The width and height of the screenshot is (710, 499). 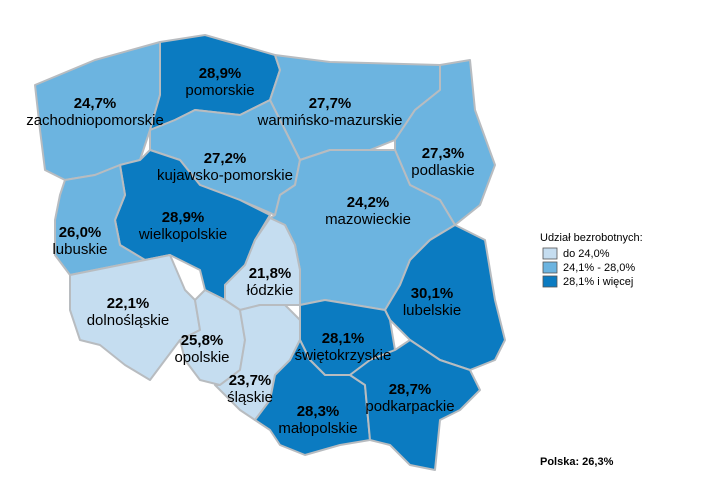 I want to click on region-name: dolnośląskie, so click(x=128, y=320).